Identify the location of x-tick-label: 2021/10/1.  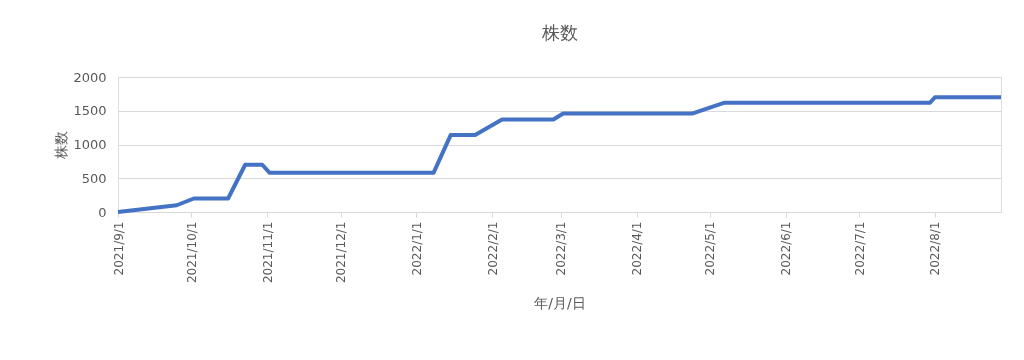
(191, 252).